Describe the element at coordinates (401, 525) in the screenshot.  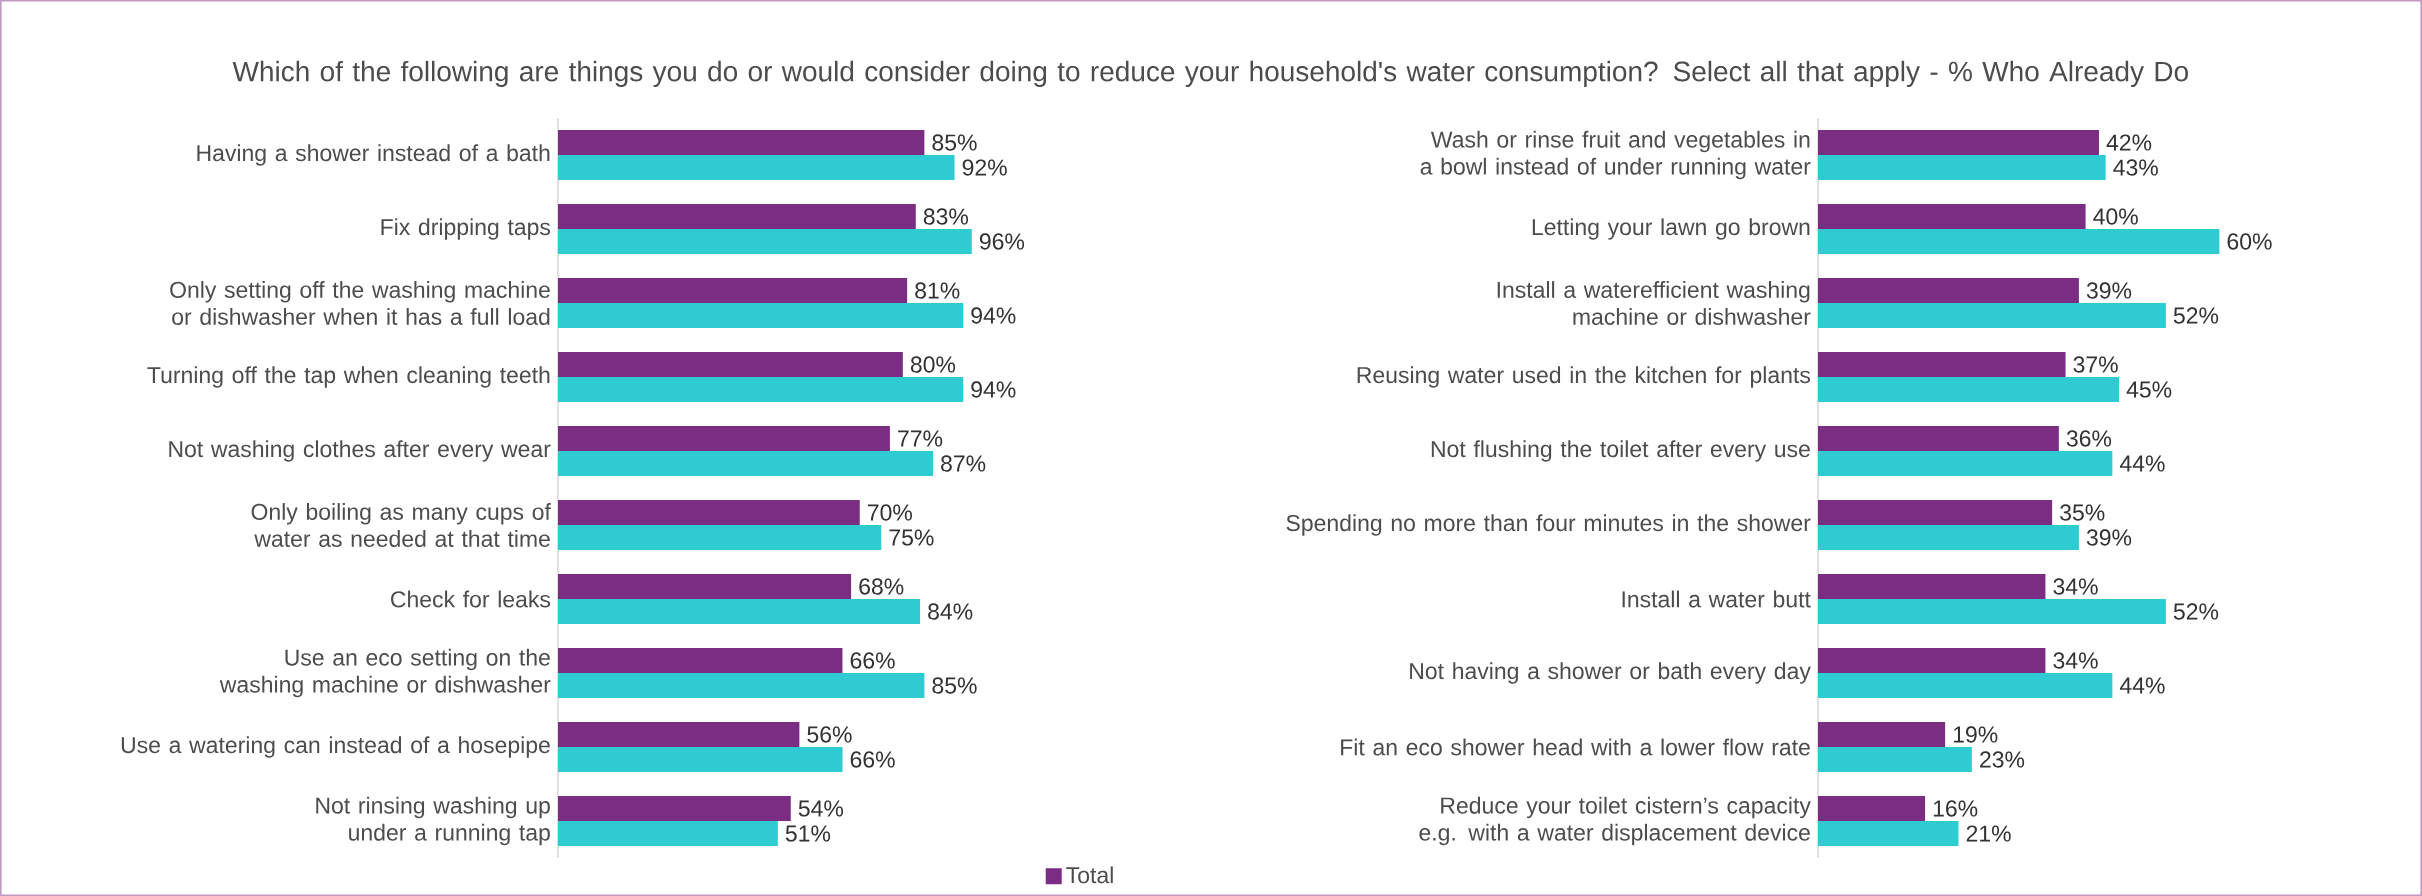
I see `y-tick-label: Only boiling as many cups of water as needed at that time` at that location.